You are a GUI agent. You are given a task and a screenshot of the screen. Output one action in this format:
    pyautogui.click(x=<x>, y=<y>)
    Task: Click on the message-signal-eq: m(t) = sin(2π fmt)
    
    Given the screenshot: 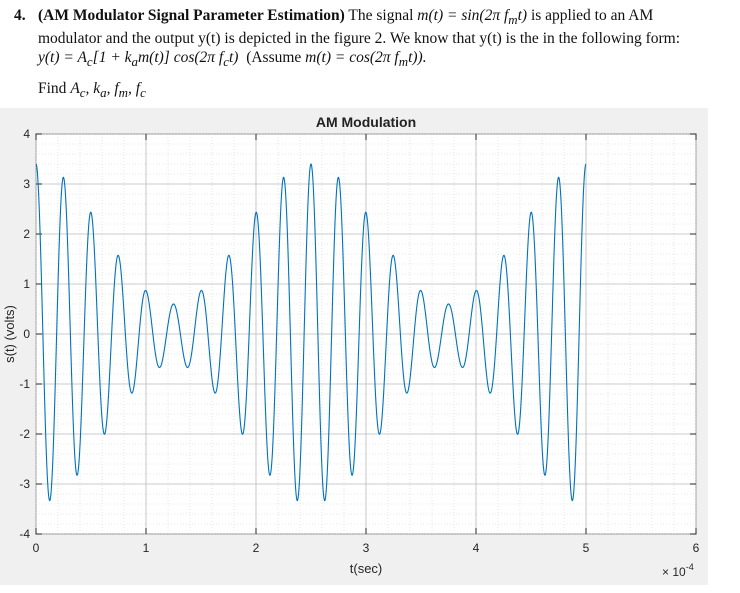 What is the action you would take?
    pyautogui.click(x=472, y=17)
    